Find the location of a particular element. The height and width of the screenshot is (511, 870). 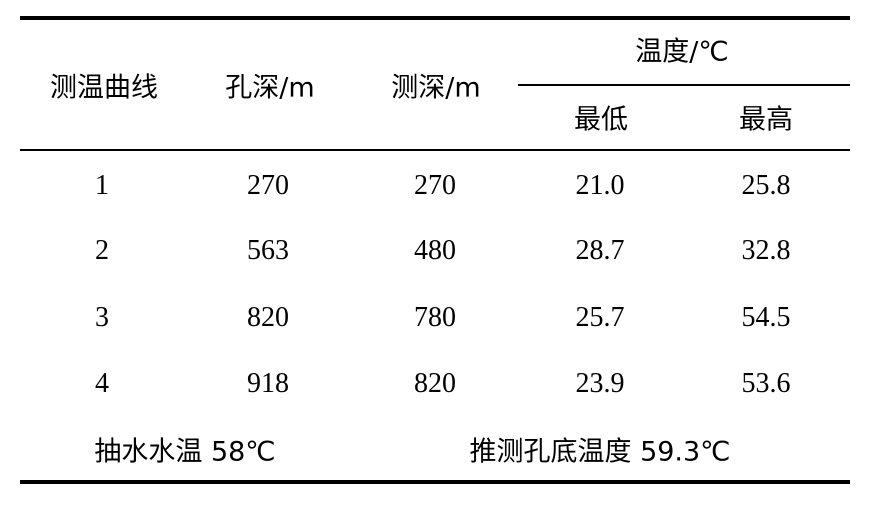

cell-max: 53.6 is located at coordinates (766, 383).